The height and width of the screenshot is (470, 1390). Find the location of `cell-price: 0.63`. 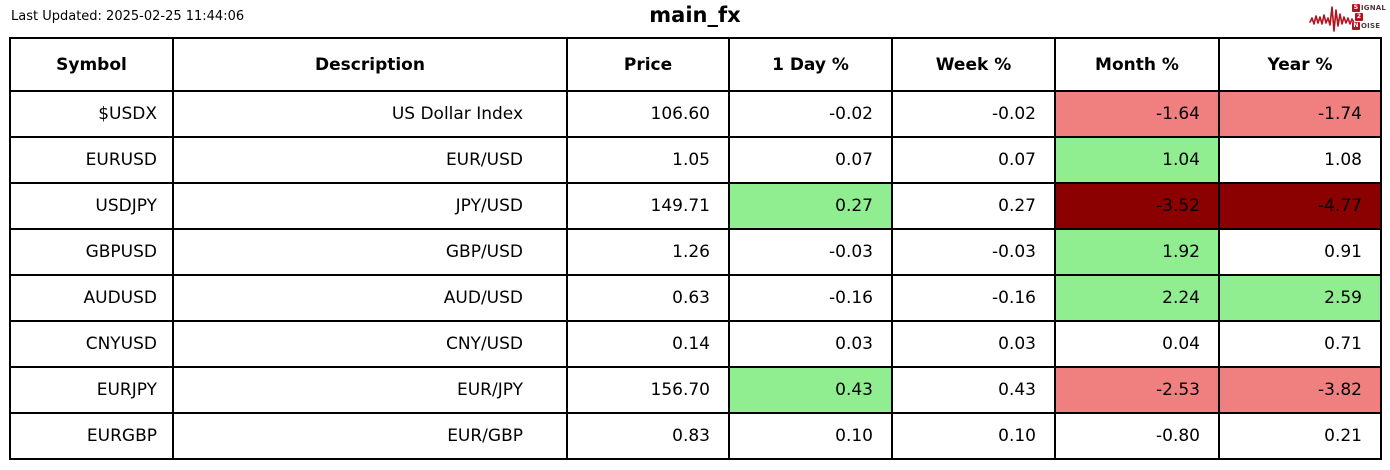

cell-price: 0.63 is located at coordinates (648, 298).